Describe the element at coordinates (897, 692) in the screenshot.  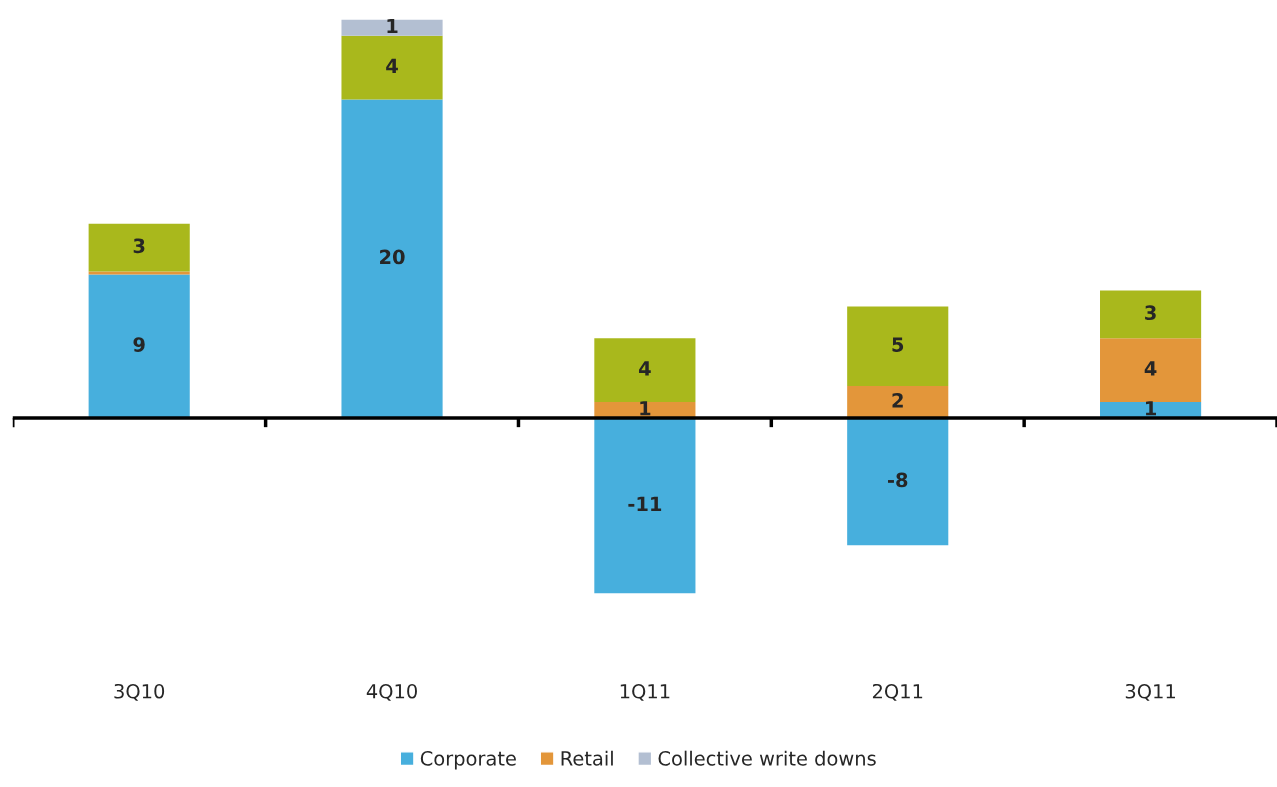
I see `x-tick-label: 2Q11` at that location.